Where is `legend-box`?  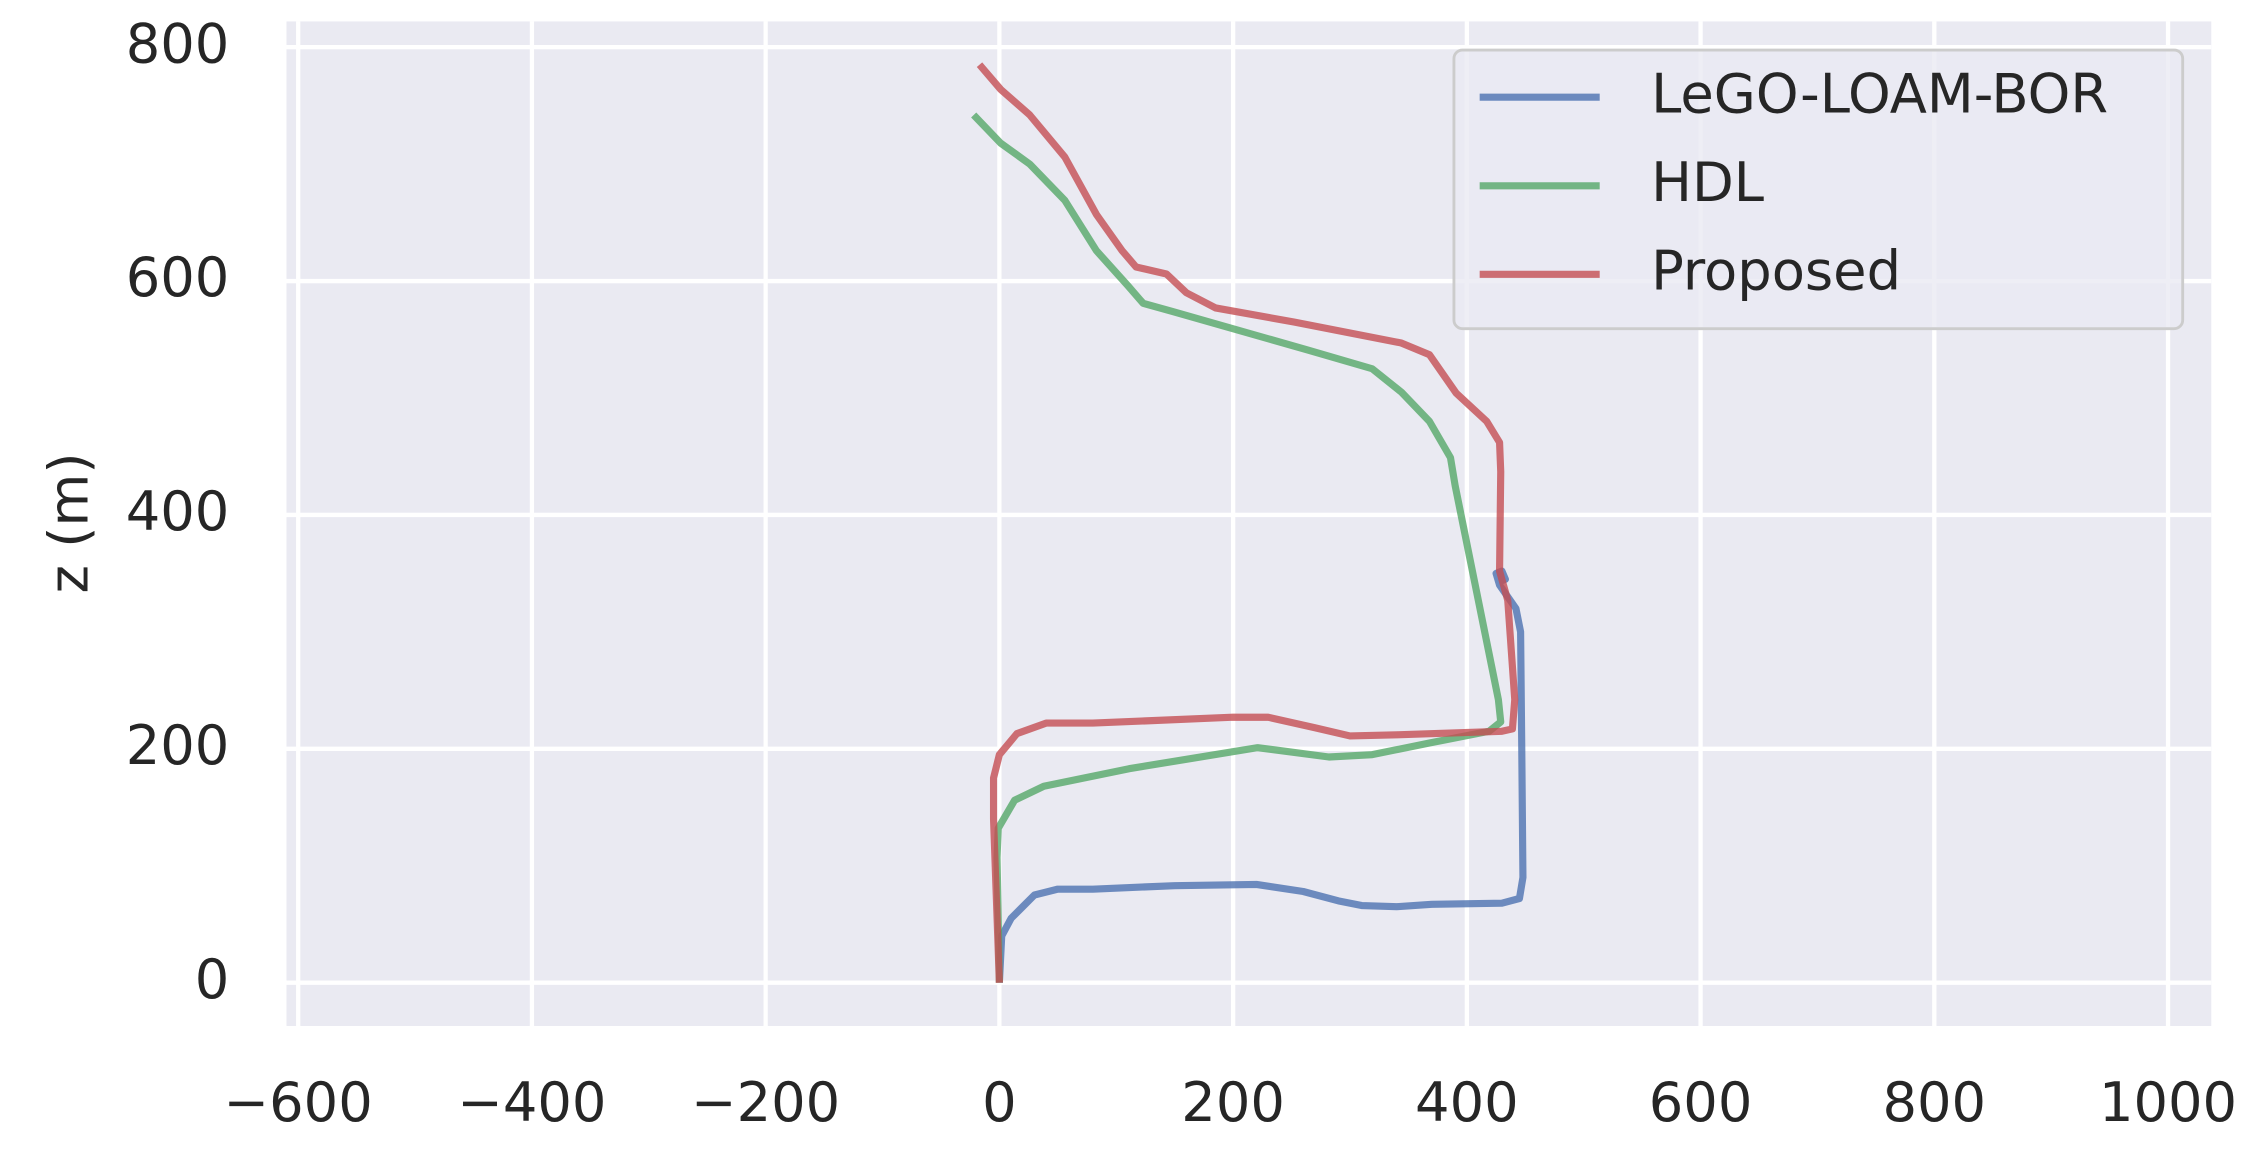 legend-box is located at coordinates (1818, 189).